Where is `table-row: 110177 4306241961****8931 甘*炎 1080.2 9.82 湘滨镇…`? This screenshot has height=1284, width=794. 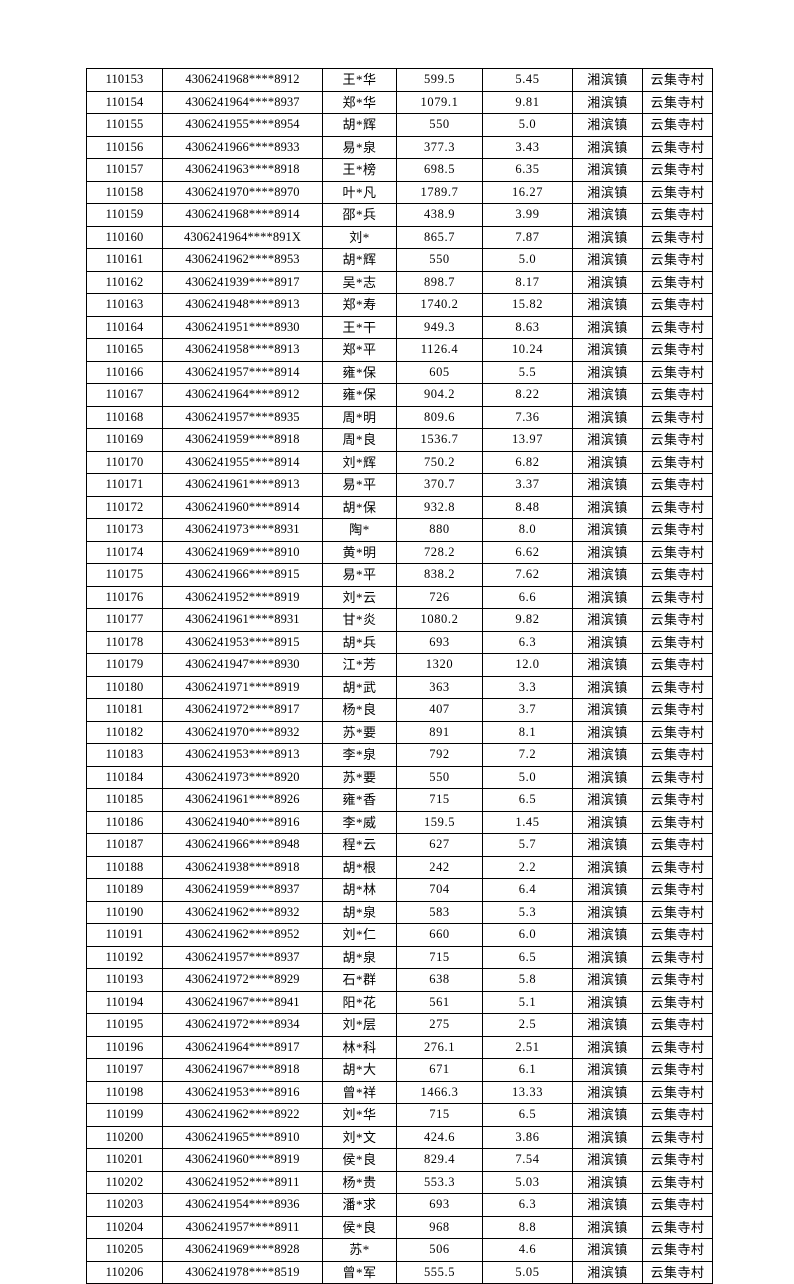 table-row: 110177 4306241961****8931 甘*炎 1080.2 9.82 湘滨镇… is located at coordinates (399, 620).